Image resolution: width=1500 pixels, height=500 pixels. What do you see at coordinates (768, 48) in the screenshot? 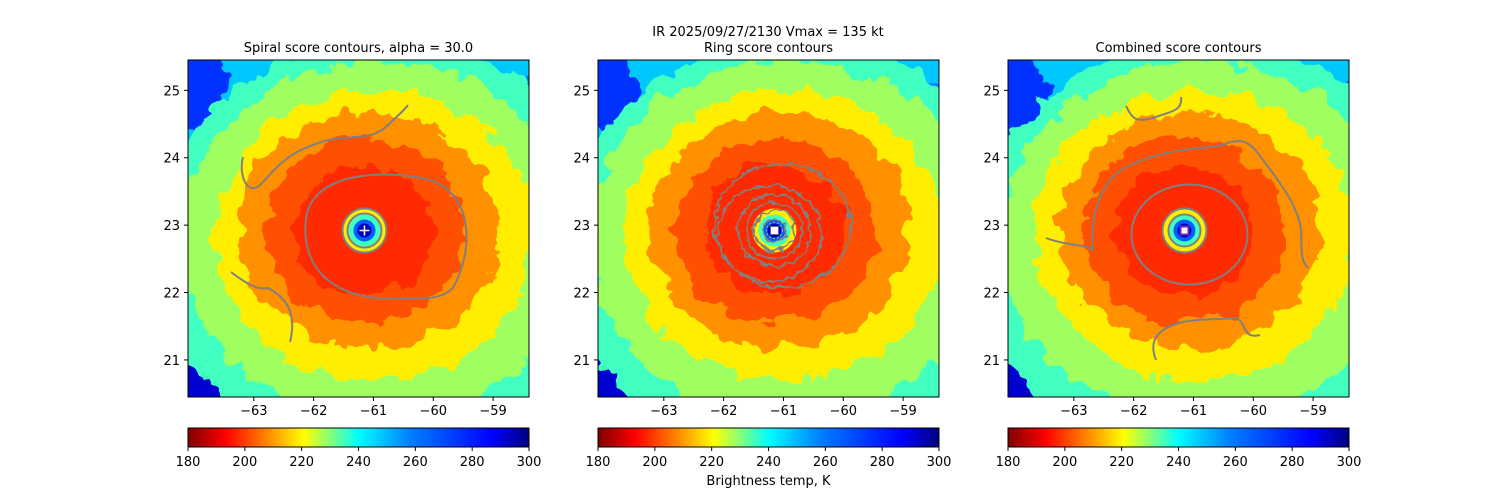
I see `panel-title: Ring score contours` at bounding box center [768, 48].